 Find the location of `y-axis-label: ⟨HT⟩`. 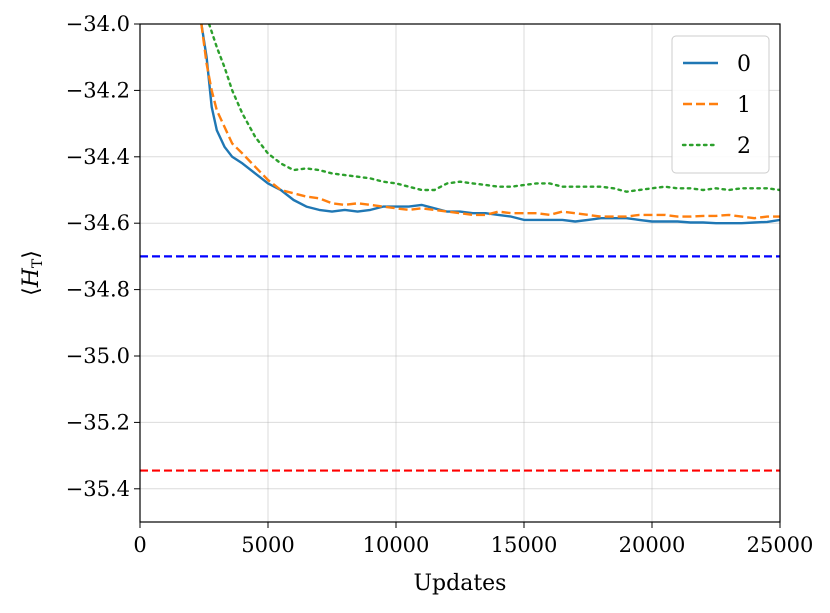

y-axis-label: ⟨HT⟩ is located at coordinates (32, 273).